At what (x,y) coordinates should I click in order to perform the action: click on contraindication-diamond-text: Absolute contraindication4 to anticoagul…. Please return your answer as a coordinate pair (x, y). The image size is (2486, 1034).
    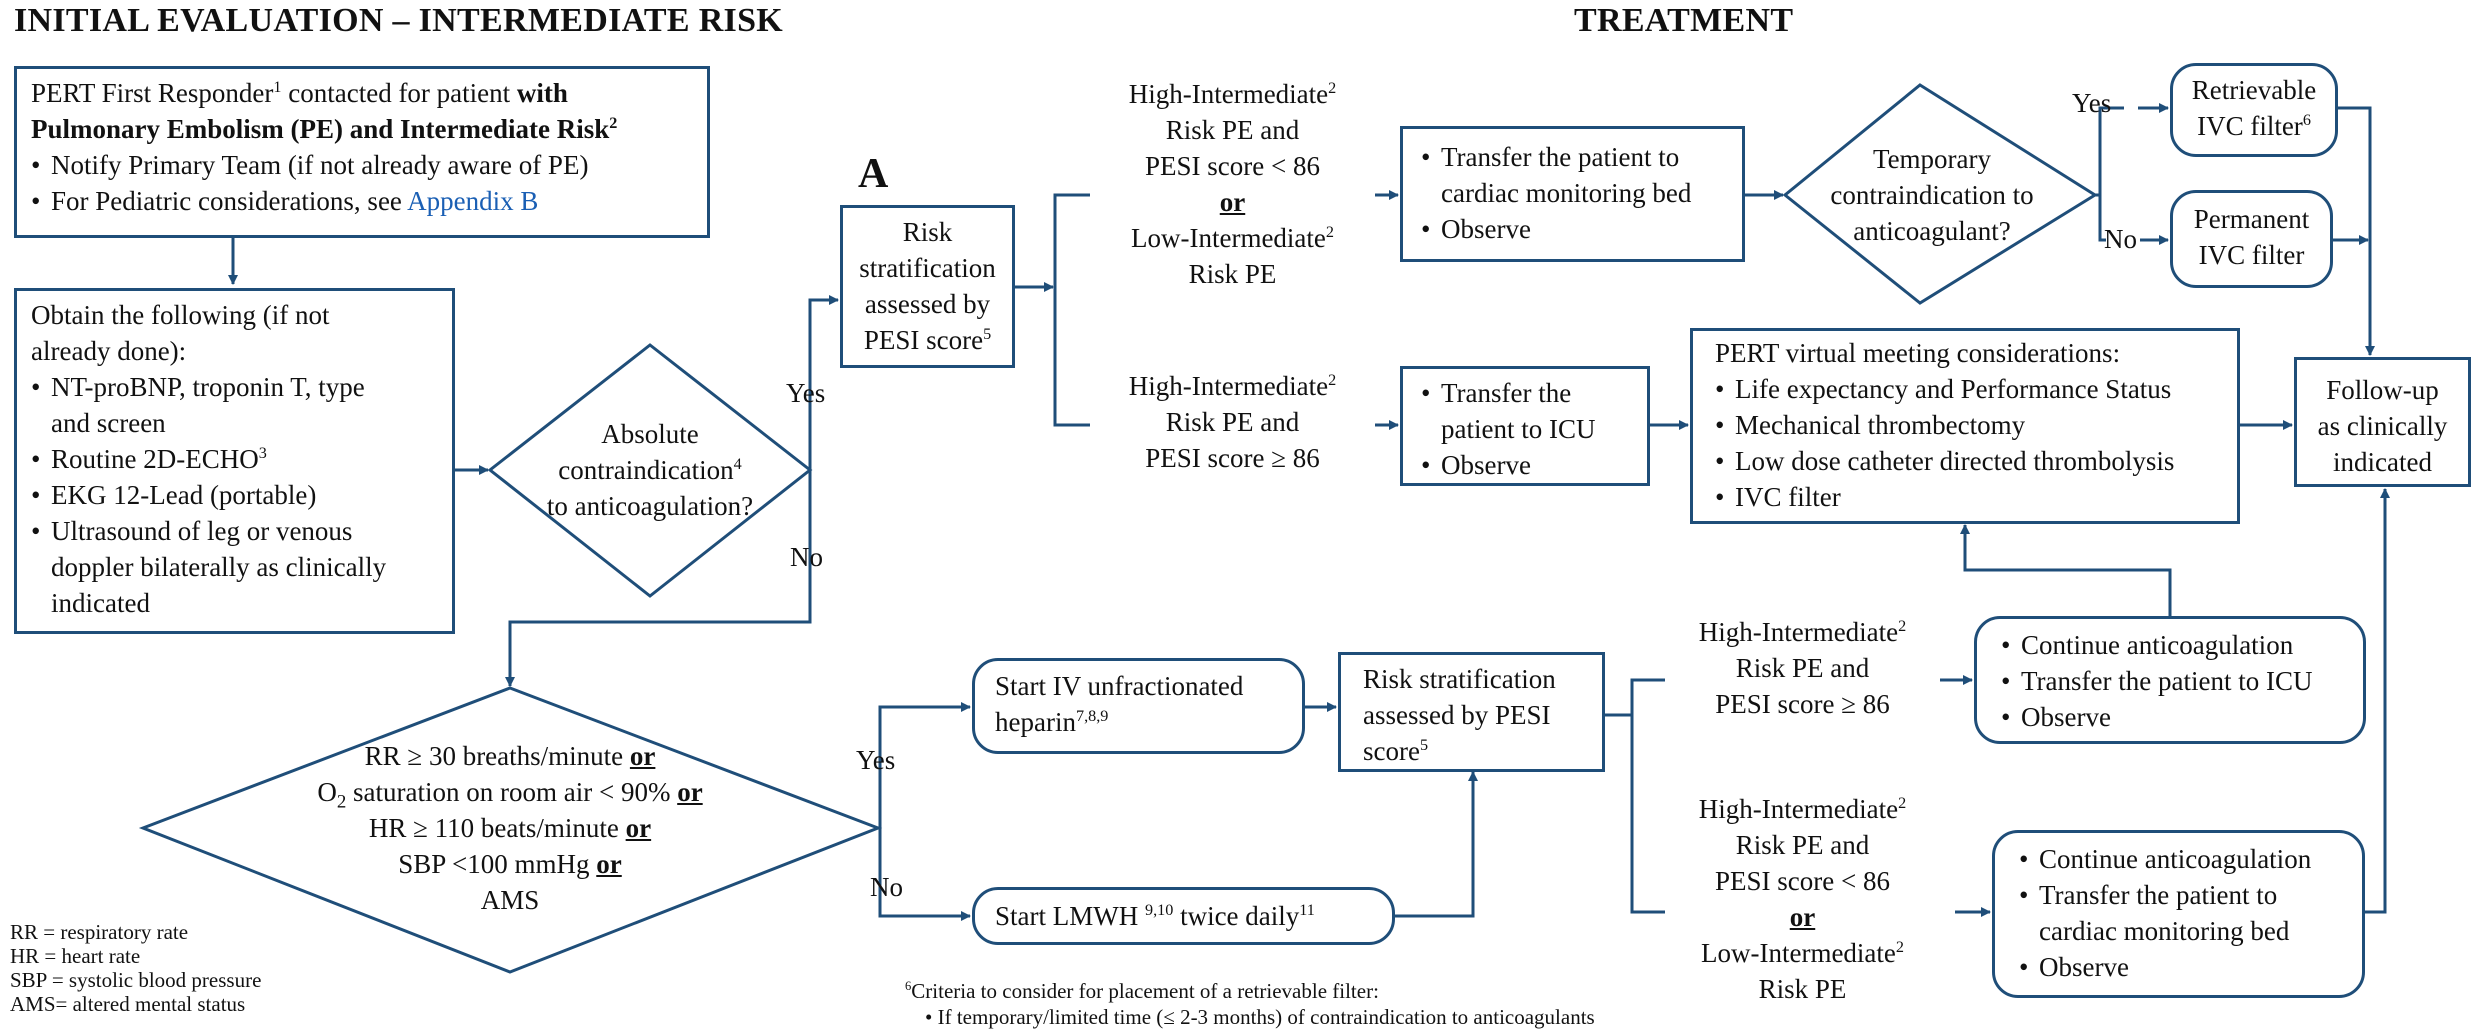
    Looking at the image, I should click on (650, 470).